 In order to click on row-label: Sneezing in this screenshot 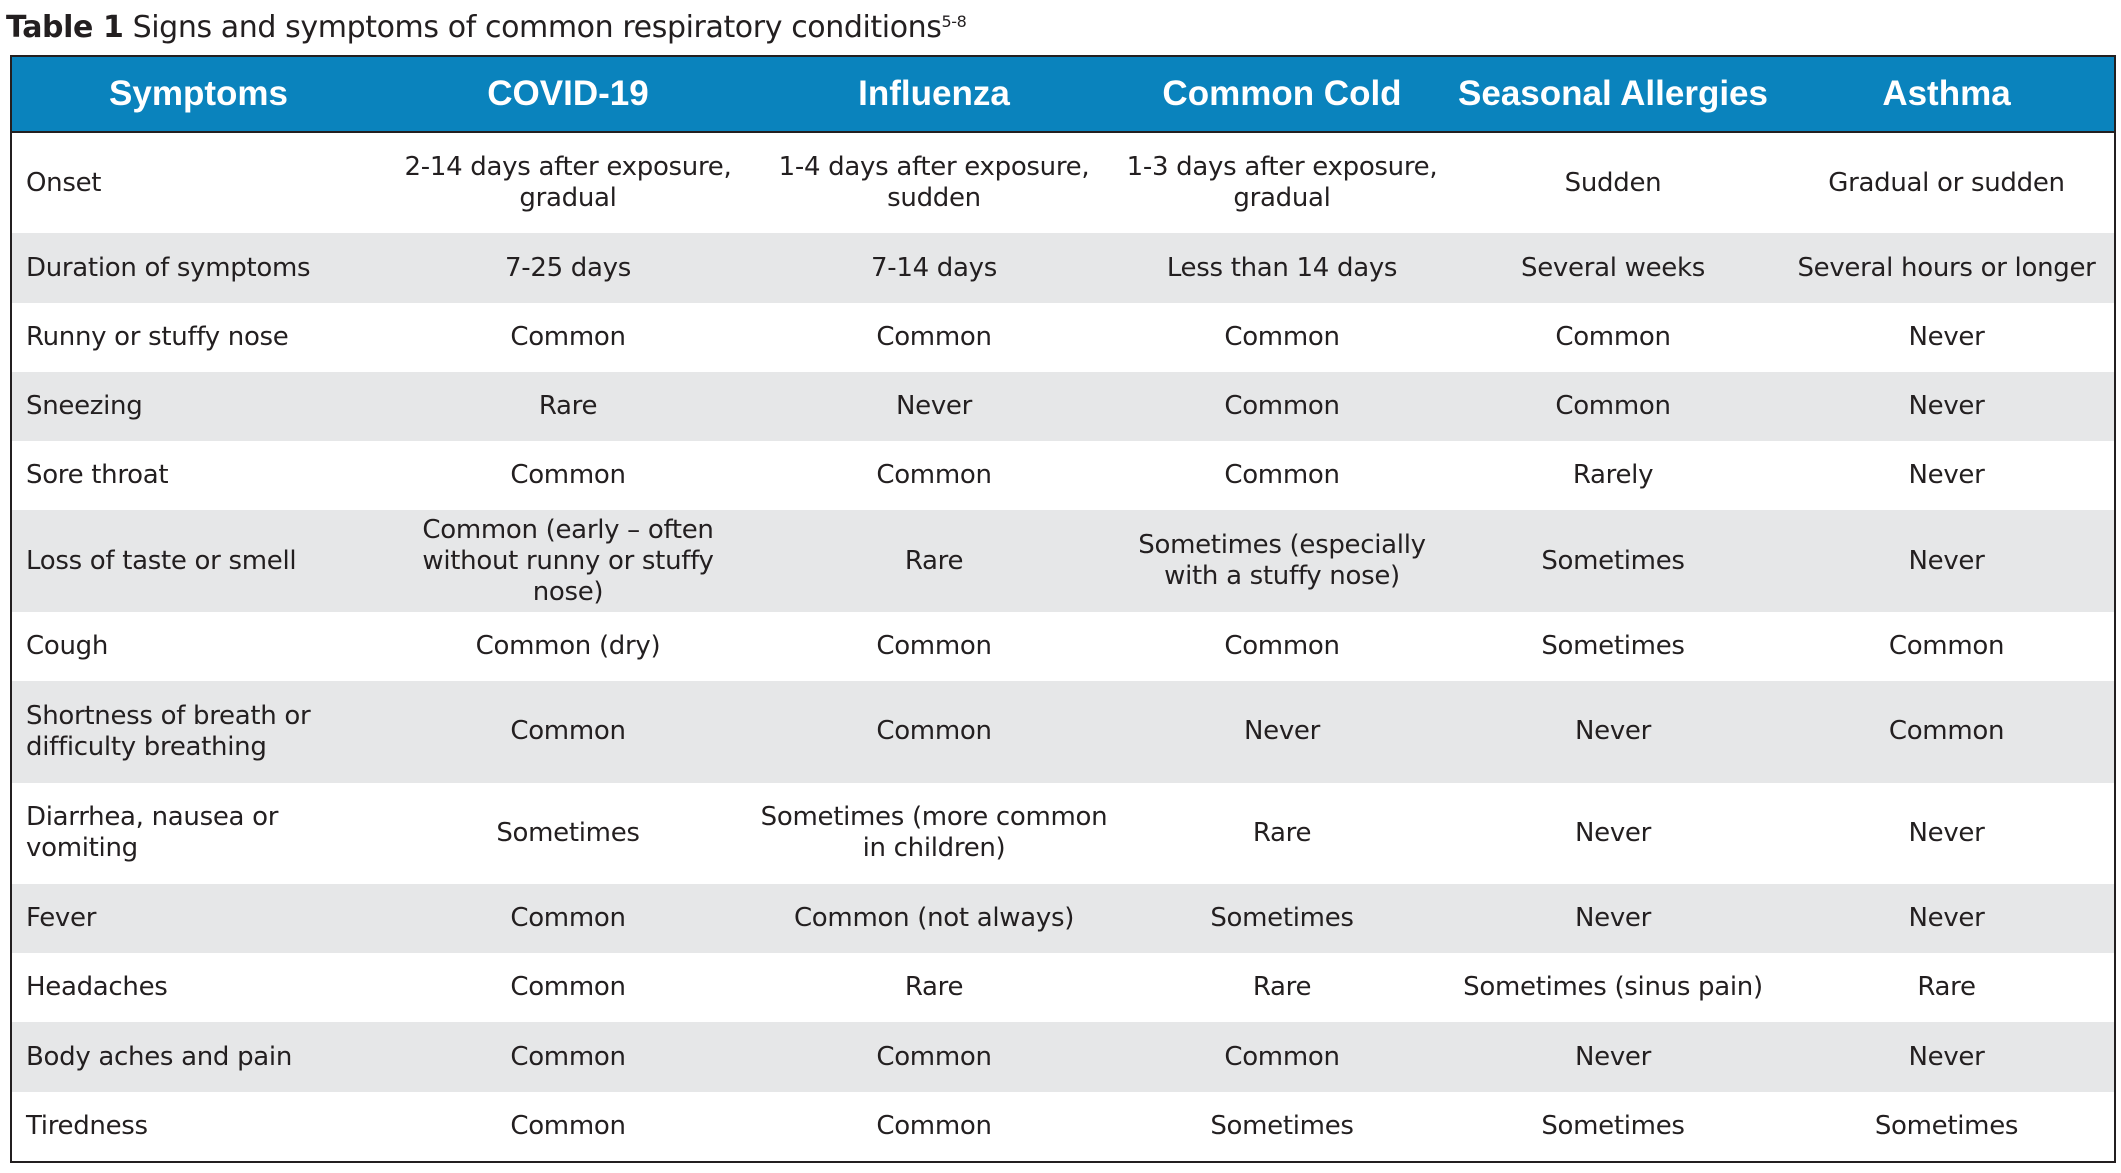, I will do `click(198, 406)`.